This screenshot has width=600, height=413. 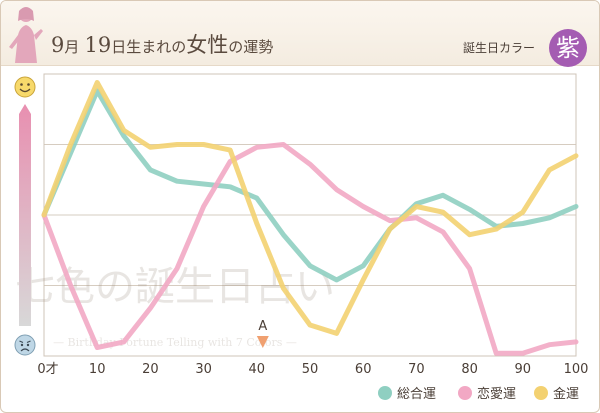 I want to click on fortune-scale, so click(x=25, y=216).